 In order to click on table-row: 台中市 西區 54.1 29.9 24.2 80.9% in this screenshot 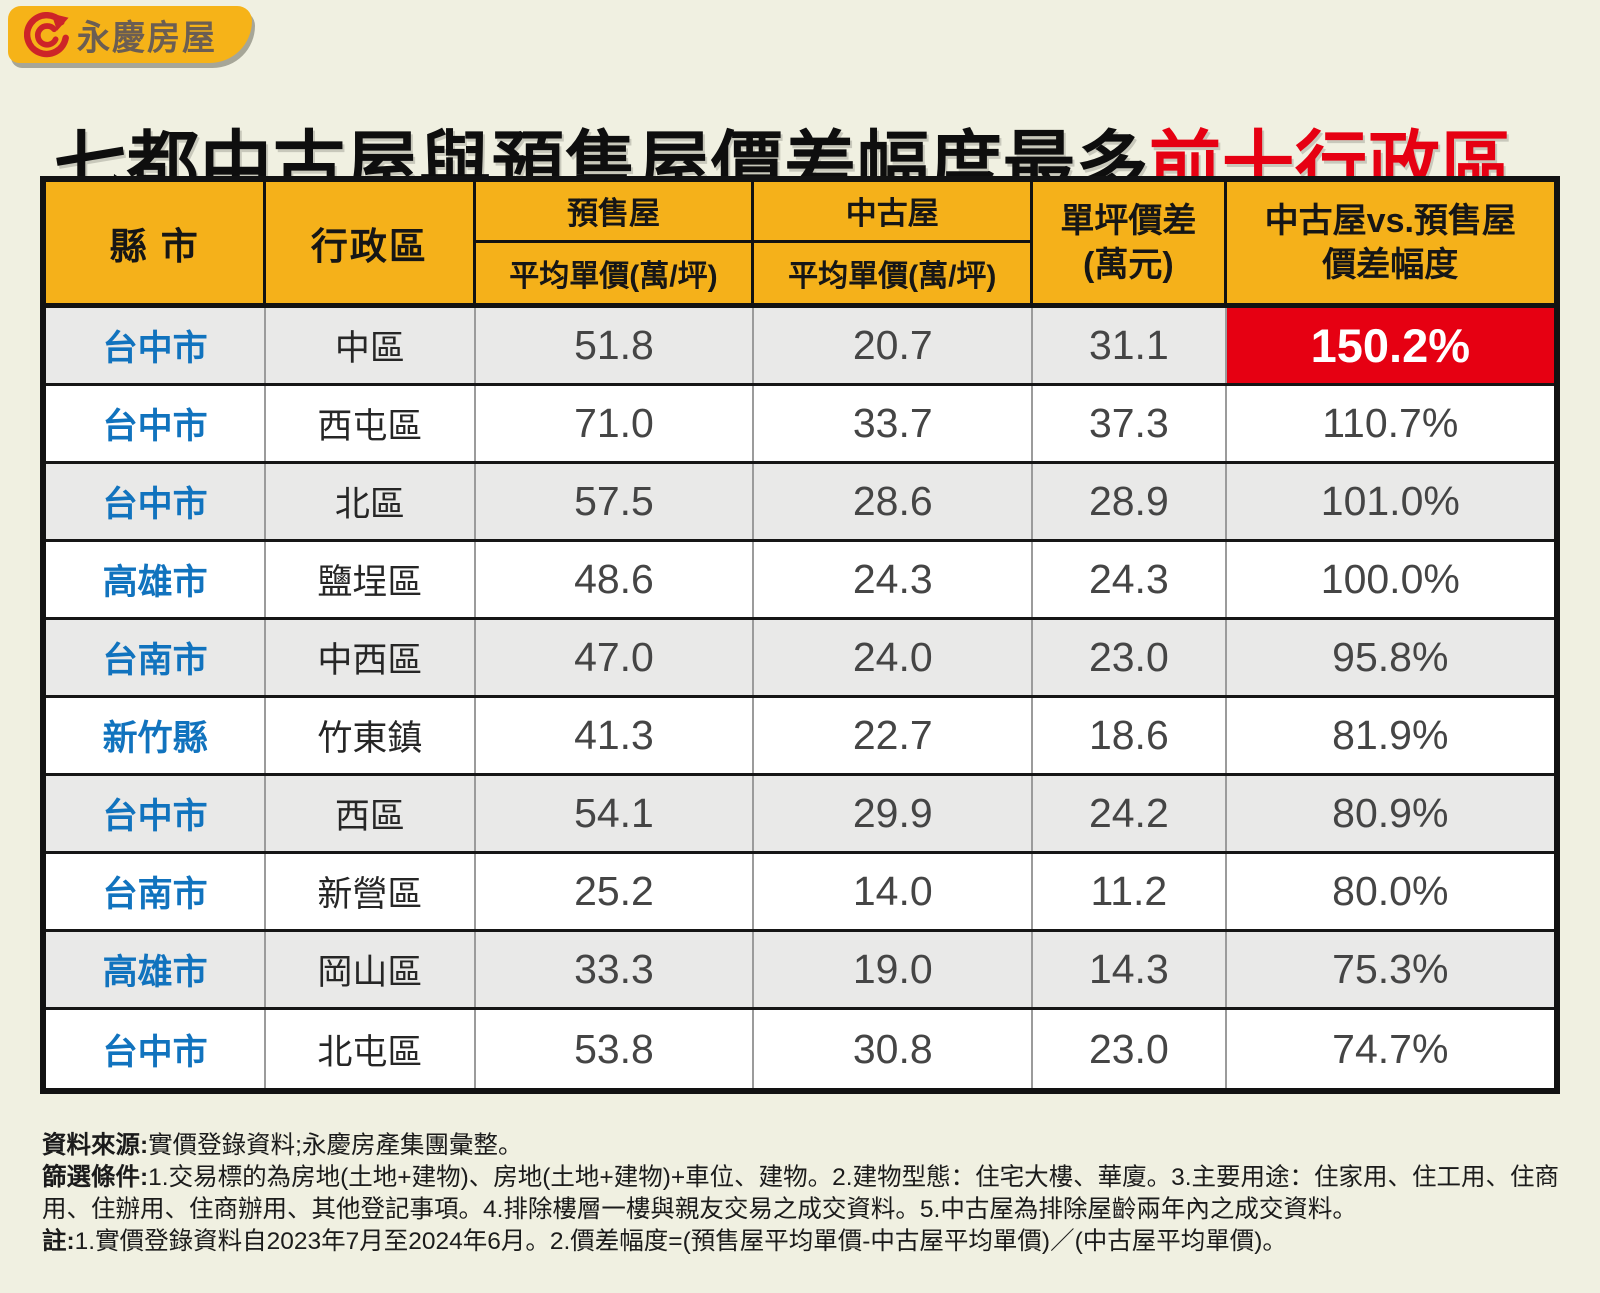, I will do `click(800, 815)`.